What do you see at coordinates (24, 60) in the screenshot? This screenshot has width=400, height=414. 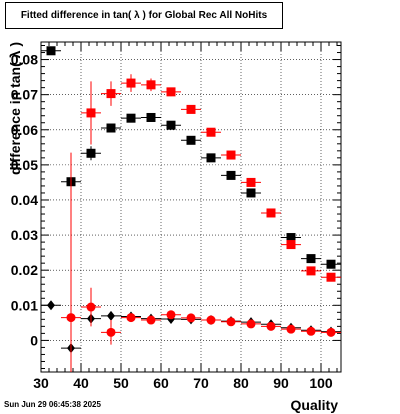 I see `y-tick-label: 0.08` at bounding box center [24, 60].